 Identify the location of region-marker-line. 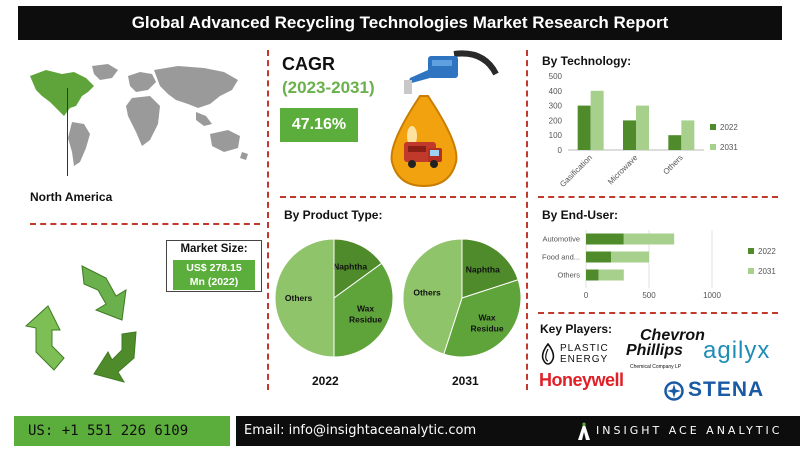
(67, 132).